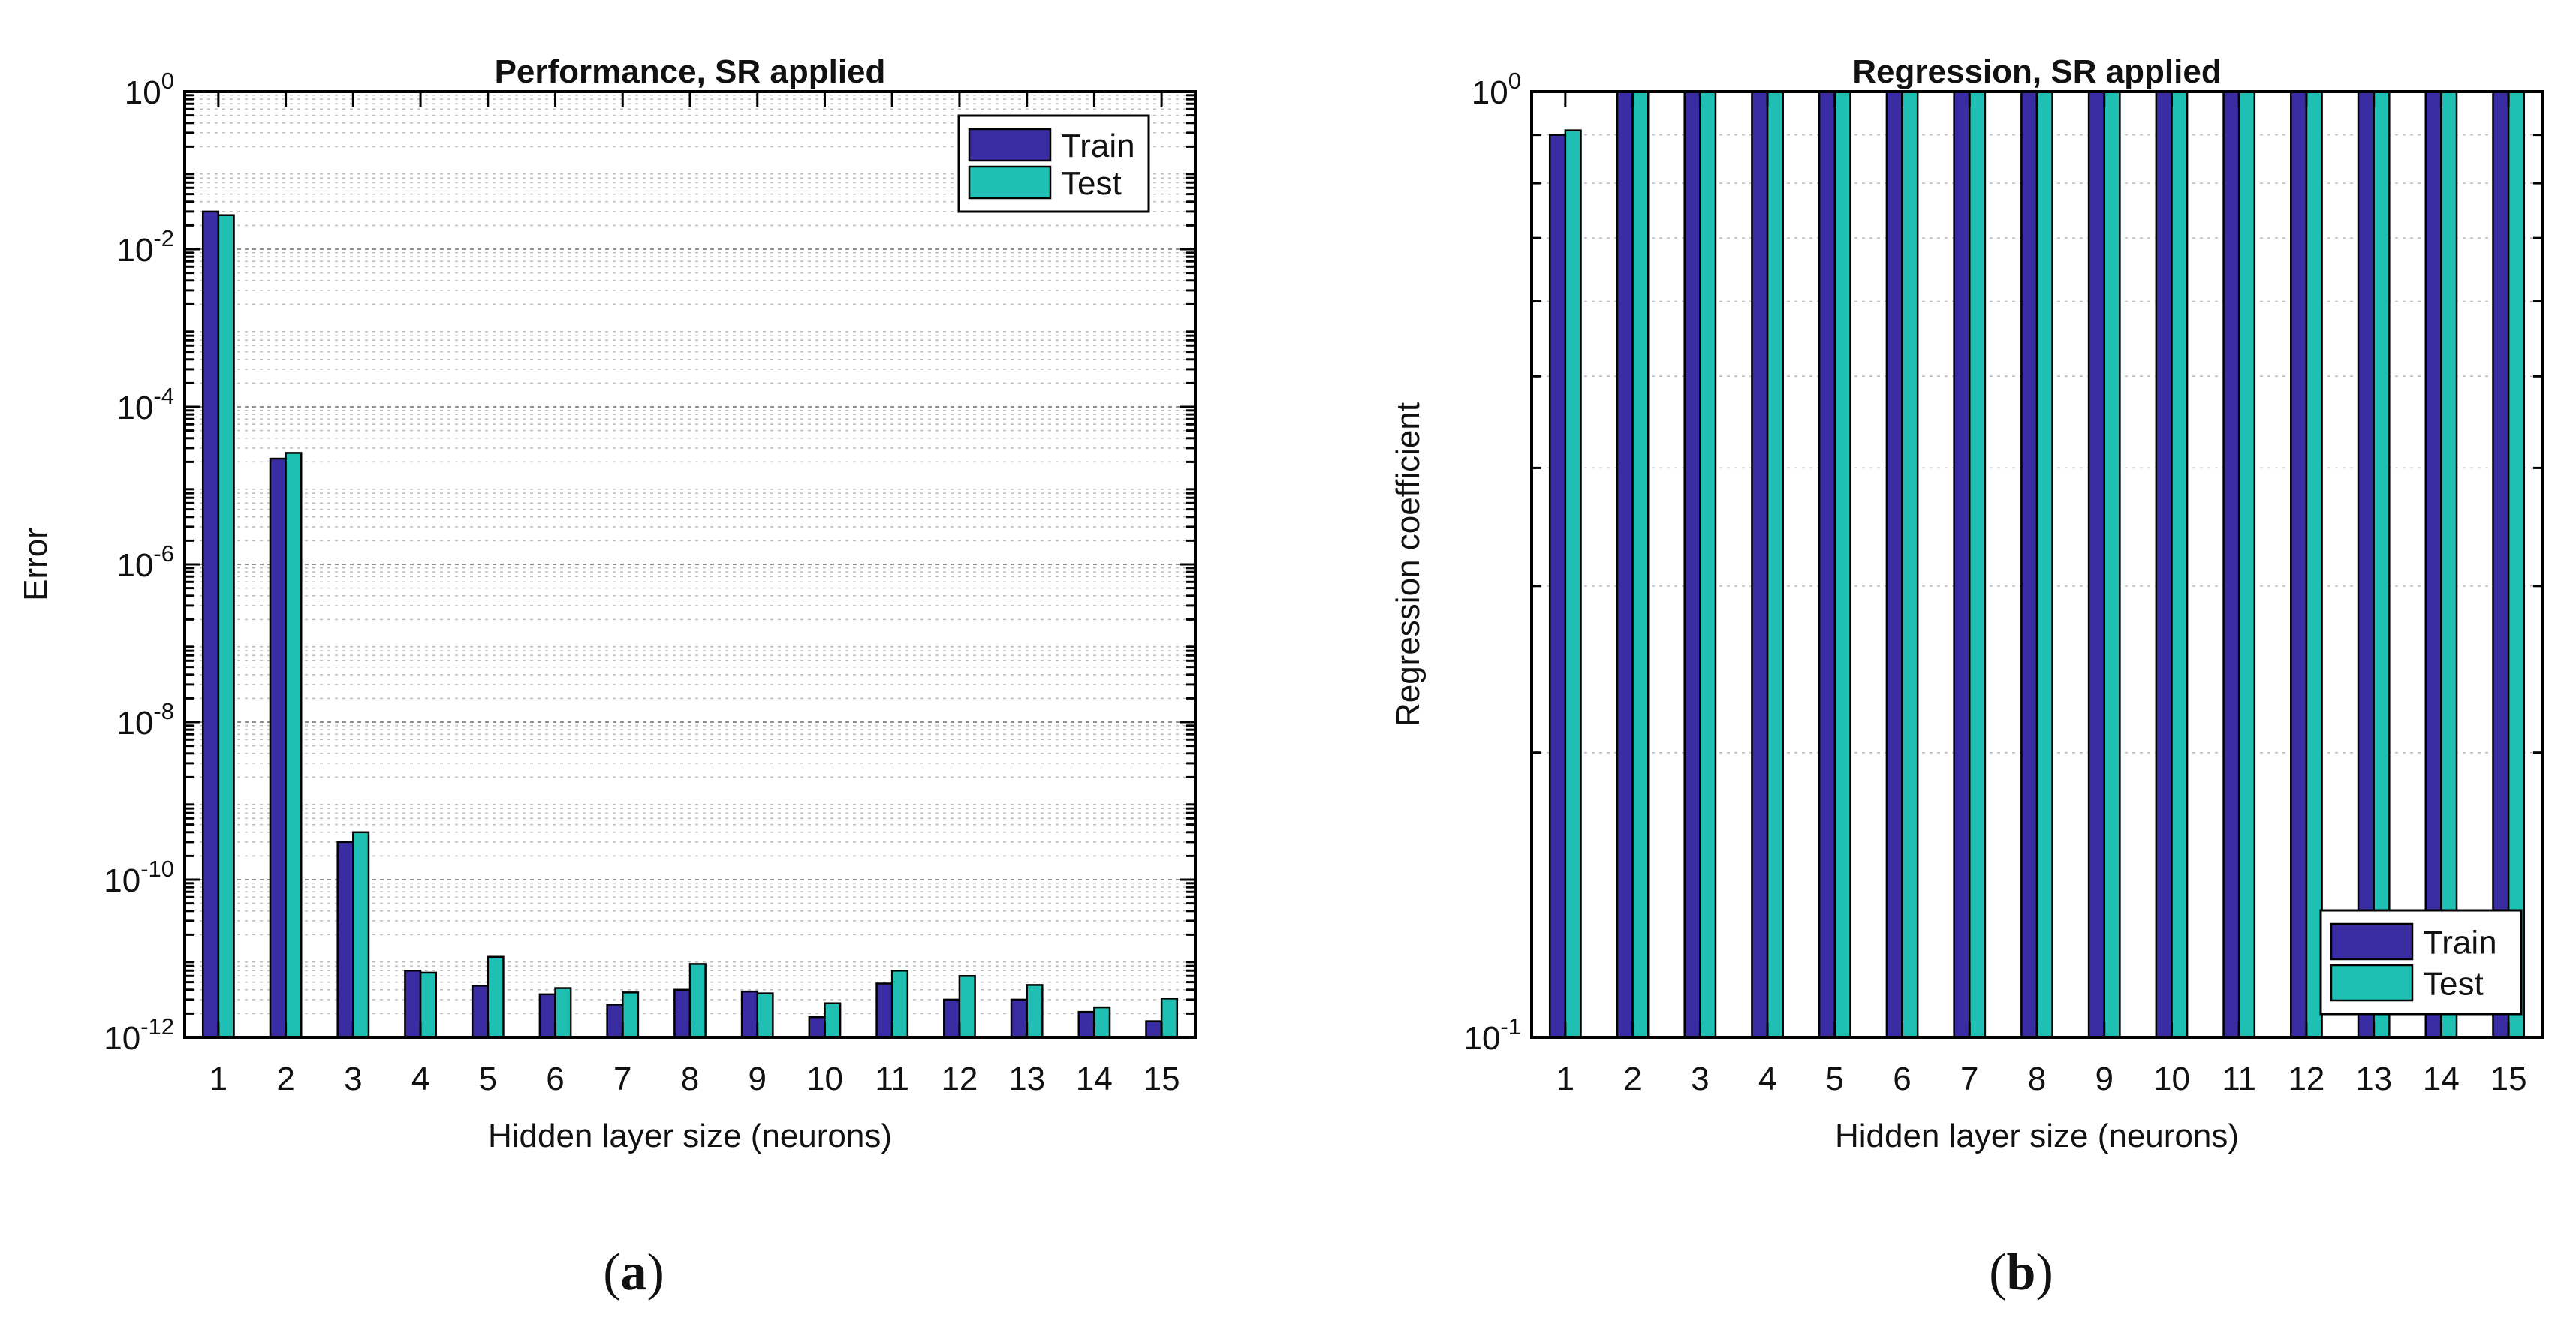 The height and width of the screenshot is (1327, 2576). I want to click on y-tick-exponent: -8, so click(163, 711).